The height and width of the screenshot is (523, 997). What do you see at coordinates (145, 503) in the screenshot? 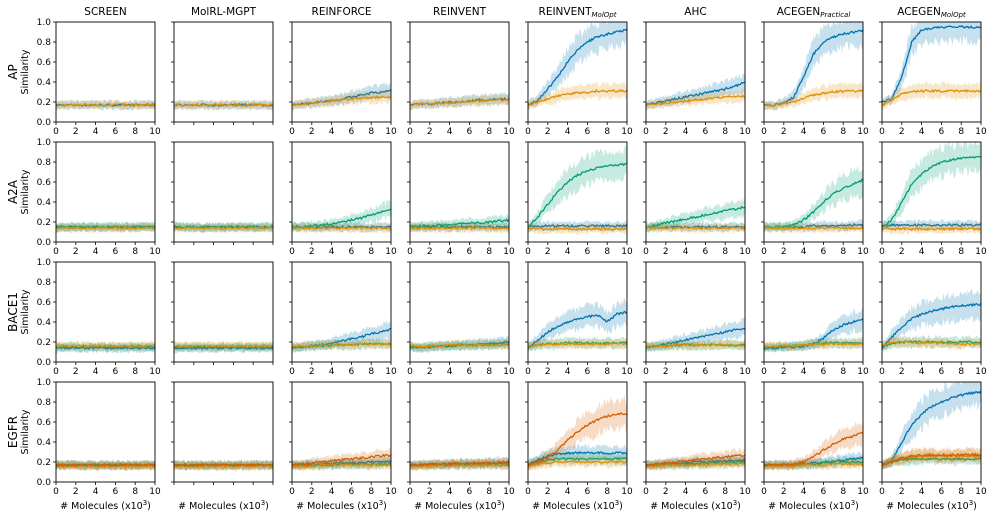
I see `x-axis-label-exponent: 3` at bounding box center [145, 503].